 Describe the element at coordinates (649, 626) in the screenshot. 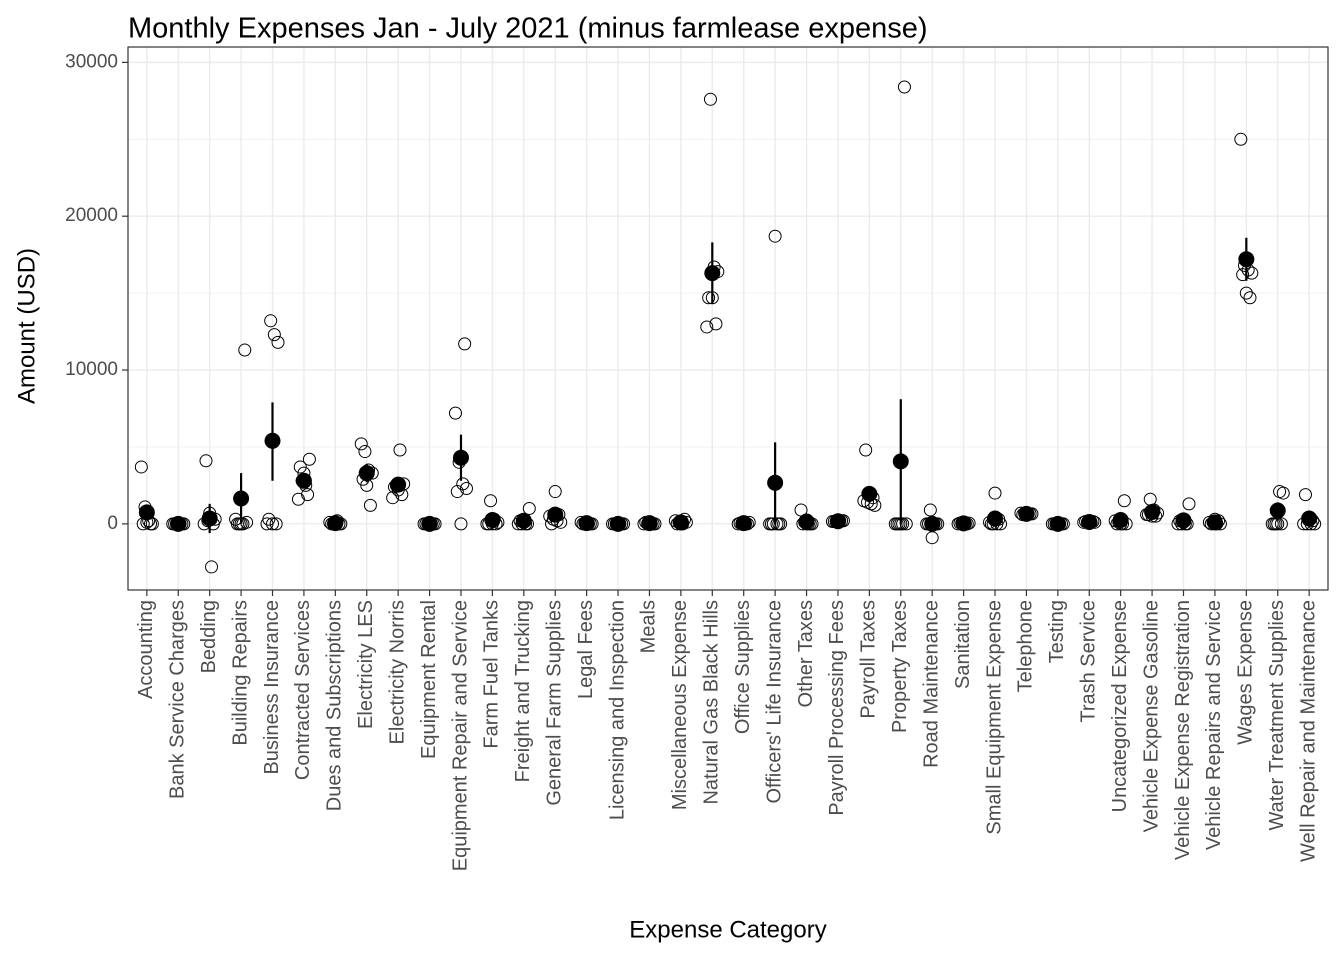

I see `x-tick-label: Meals` at that location.